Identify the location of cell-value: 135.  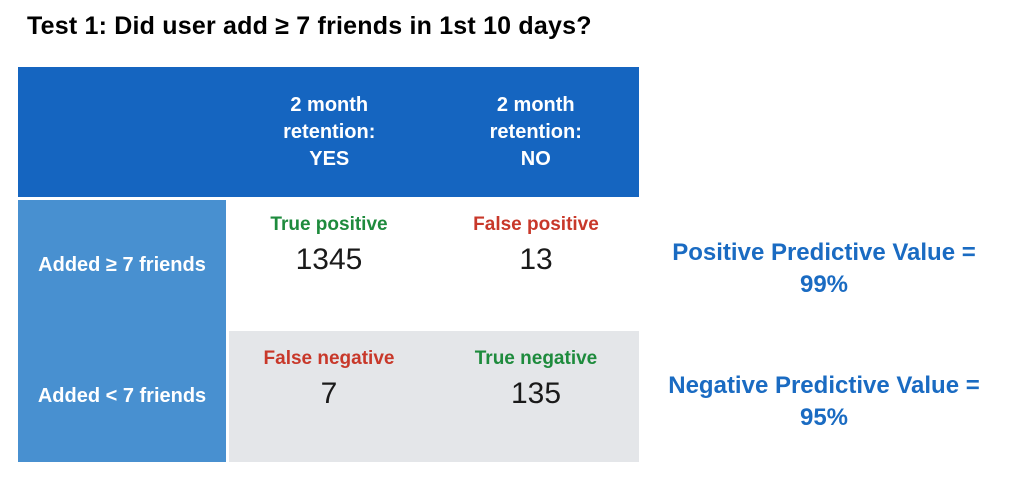
(536, 393).